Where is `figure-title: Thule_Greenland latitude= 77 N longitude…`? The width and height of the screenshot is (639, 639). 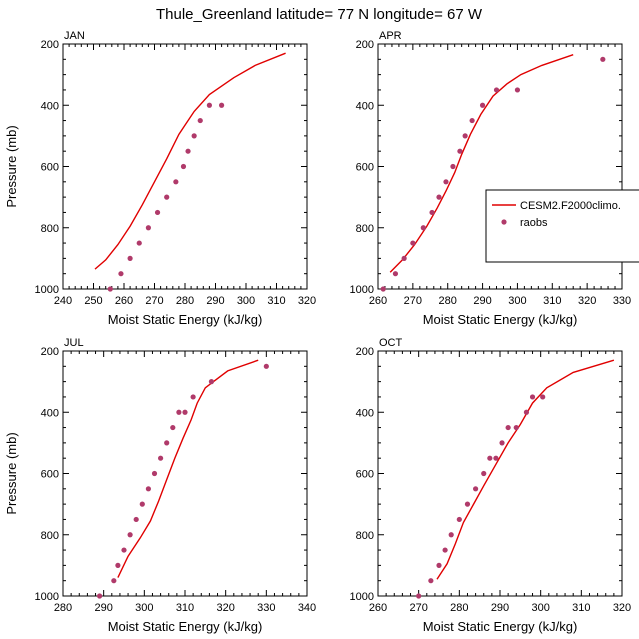
figure-title: Thule_Greenland latitude= 77 N longitude… is located at coordinates (319, 14).